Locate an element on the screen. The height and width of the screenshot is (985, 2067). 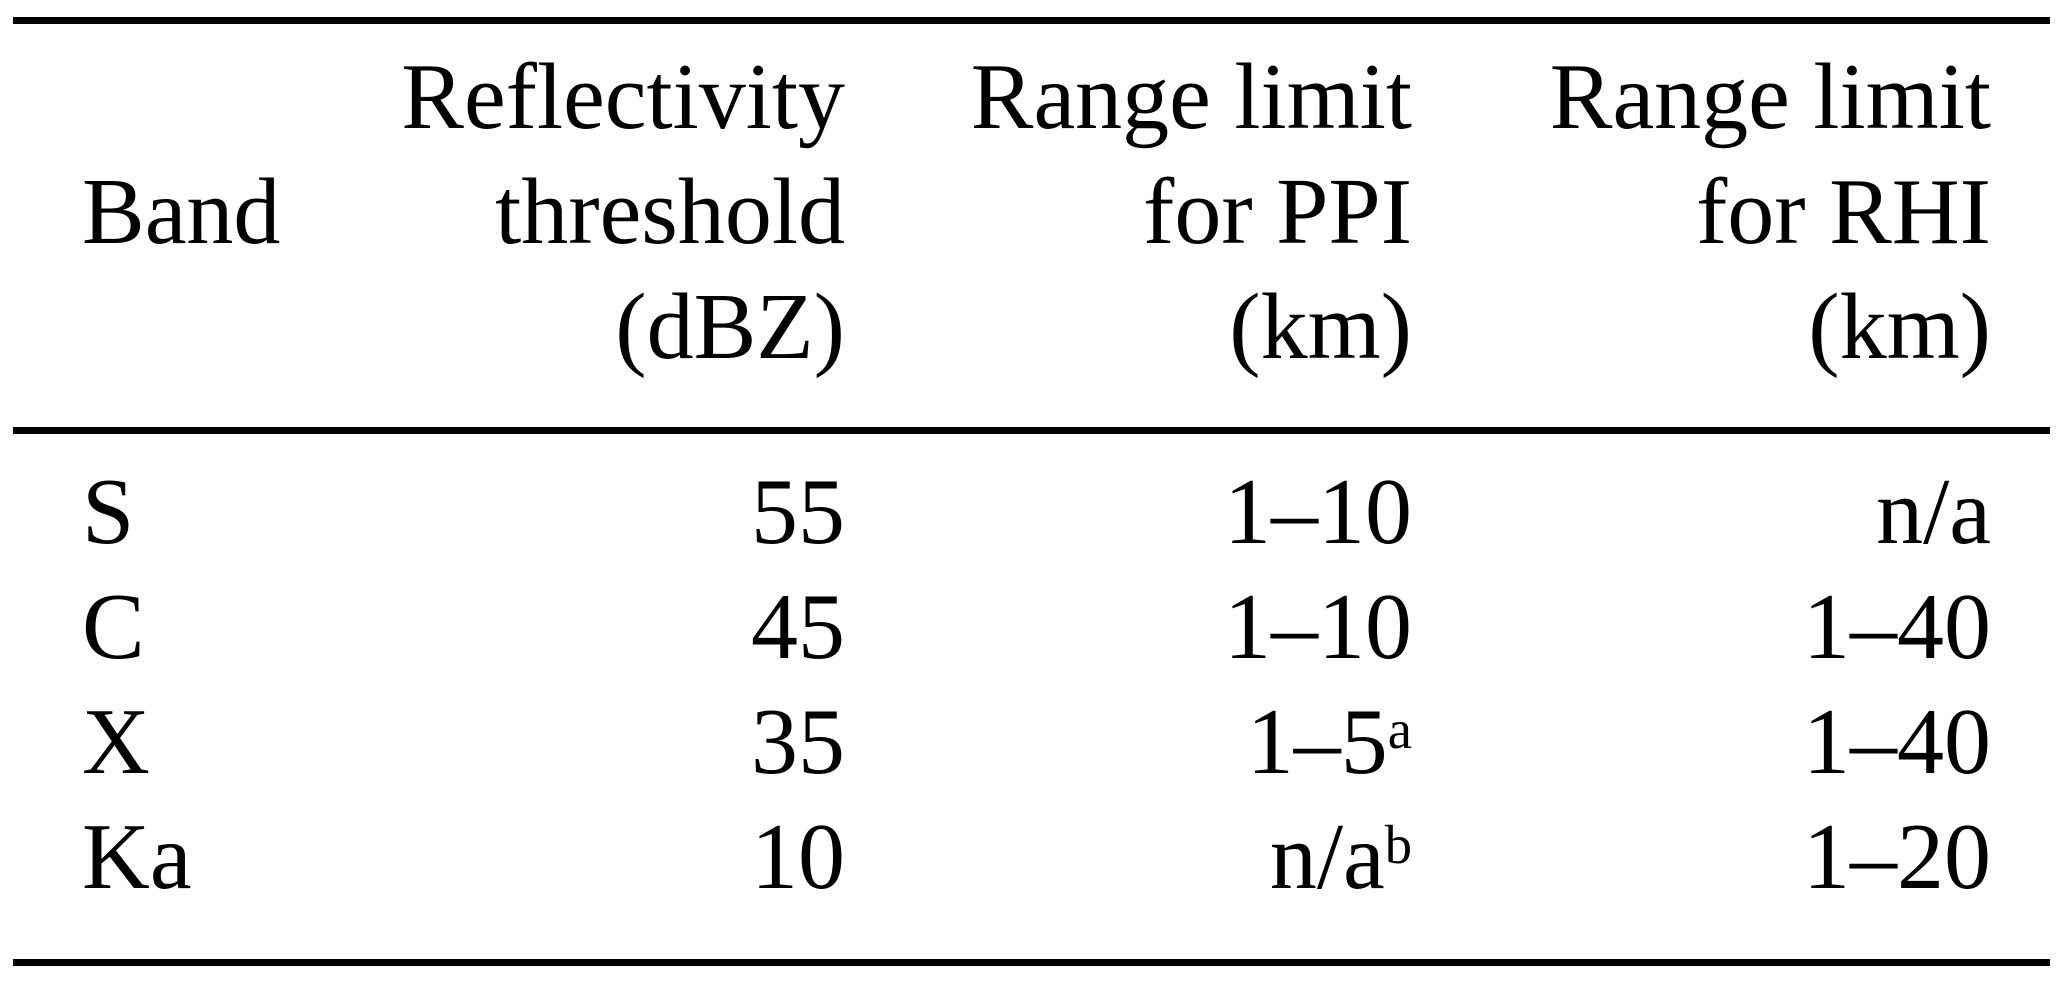
header-rhi-line3: (km) is located at coordinates (1899, 327).